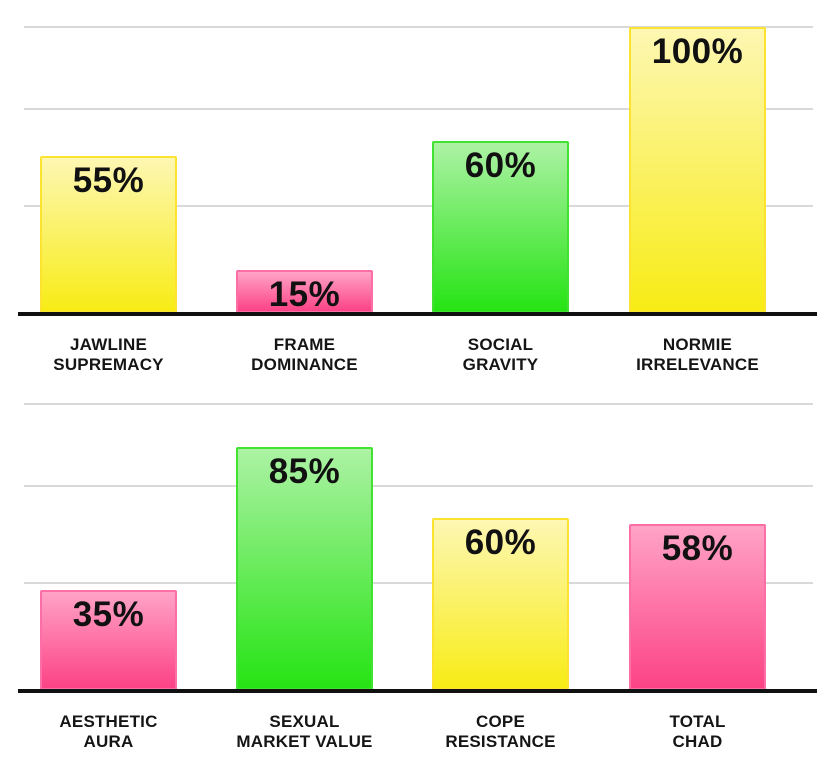 This screenshot has height=777, width=833. I want to click on category-label-cope-resistance: COPE RESISTANCE, so click(501, 732).